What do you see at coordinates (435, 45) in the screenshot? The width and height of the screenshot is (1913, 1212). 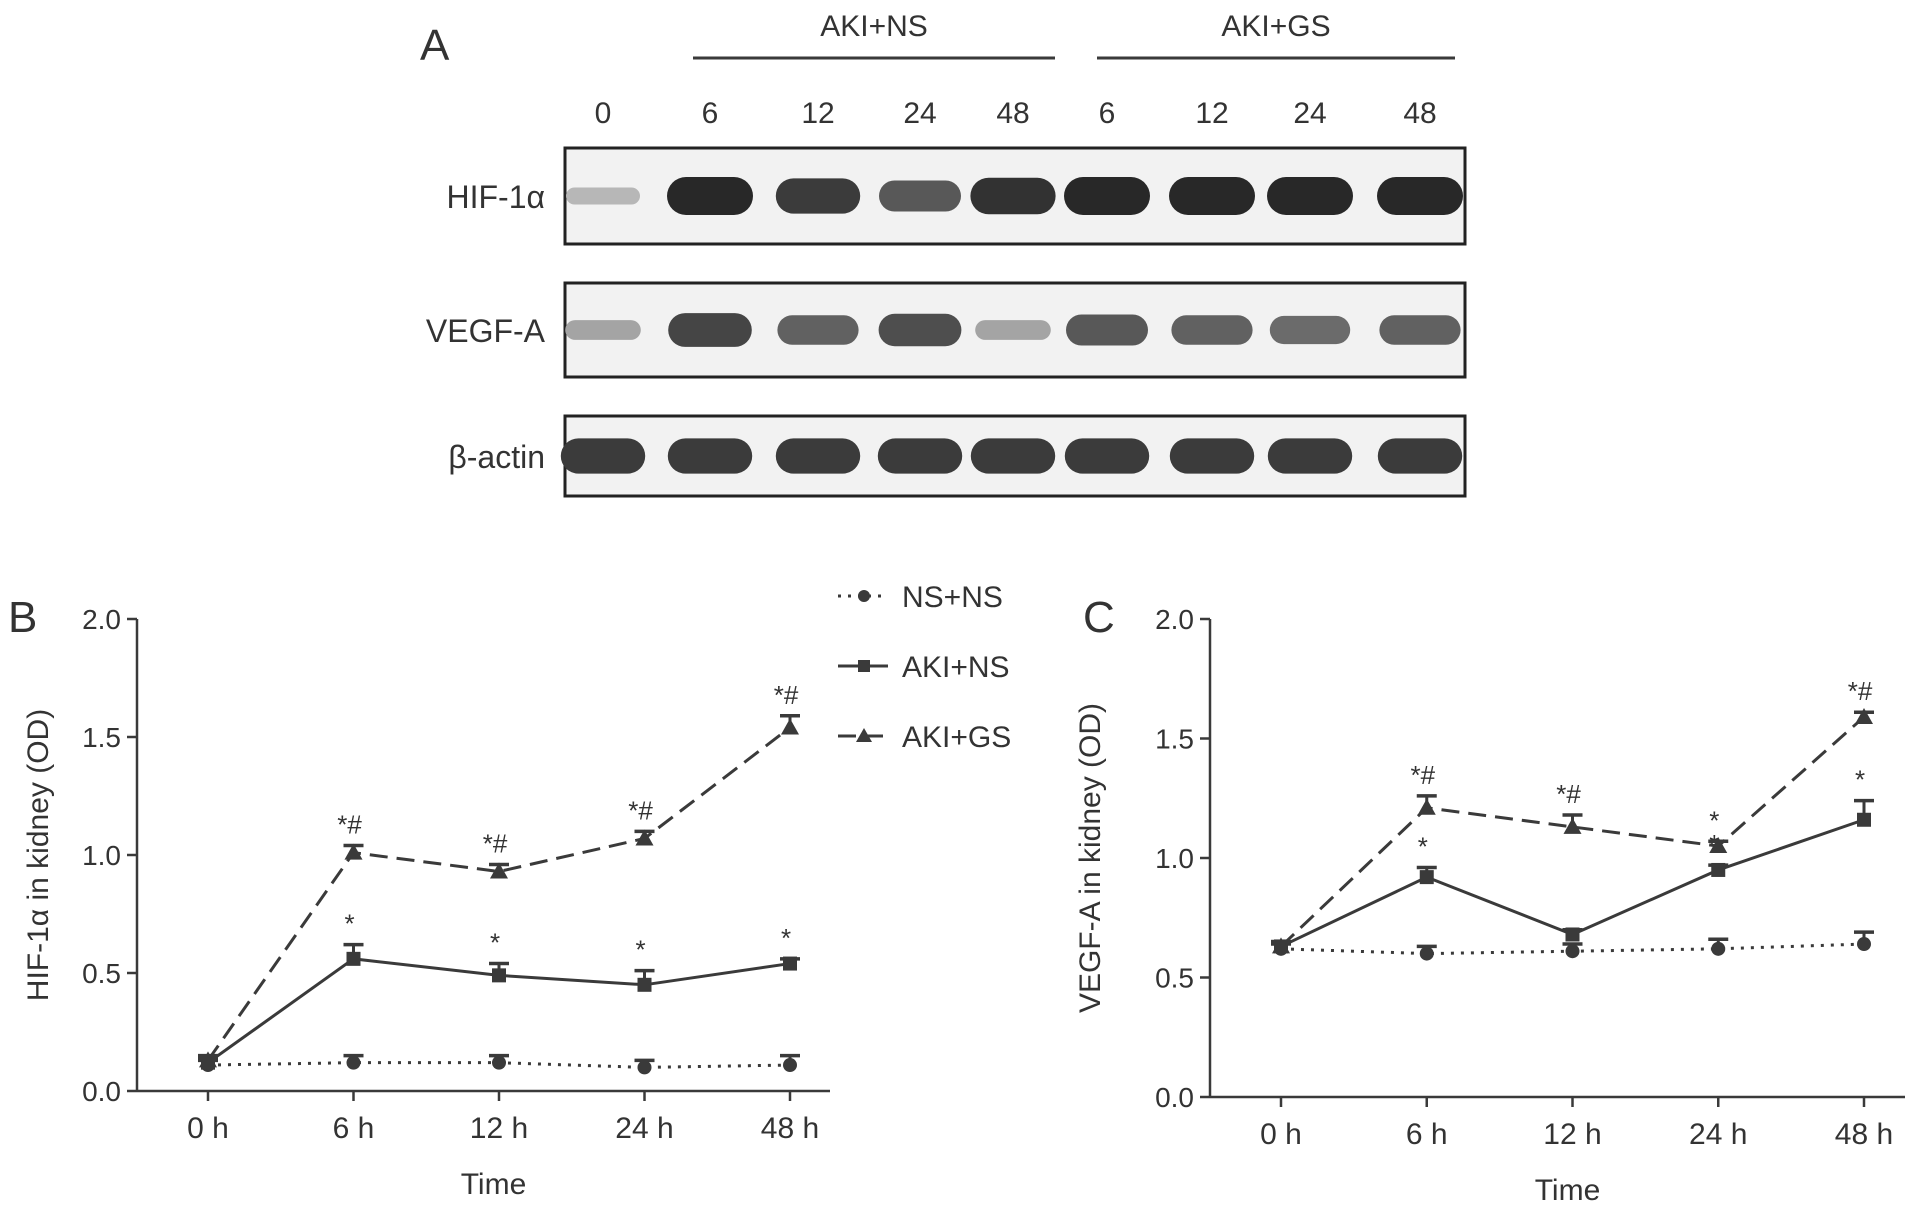 I see `panel-letter-a: A` at bounding box center [435, 45].